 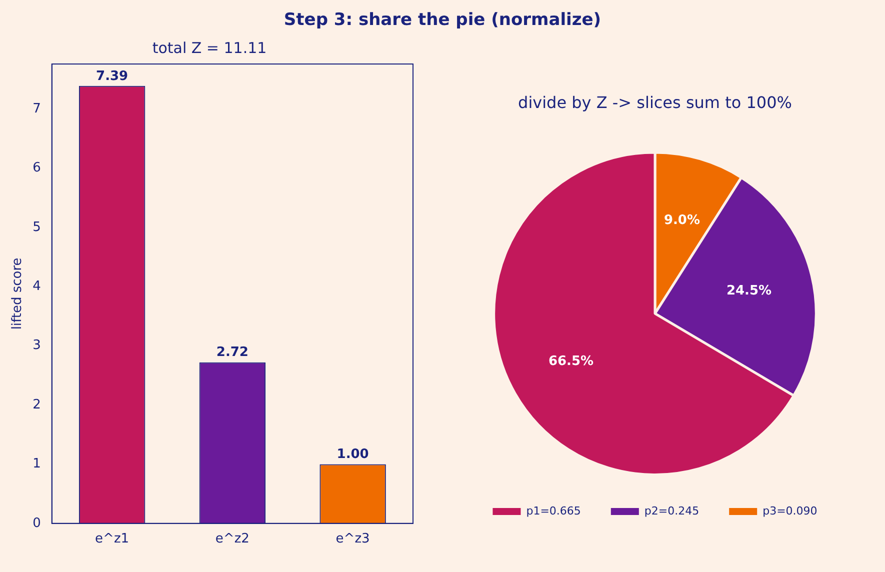 What do you see at coordinates (571, 361) in the screenshot?
I see `data-label: 66.5%` at bounding box center [571, 361].